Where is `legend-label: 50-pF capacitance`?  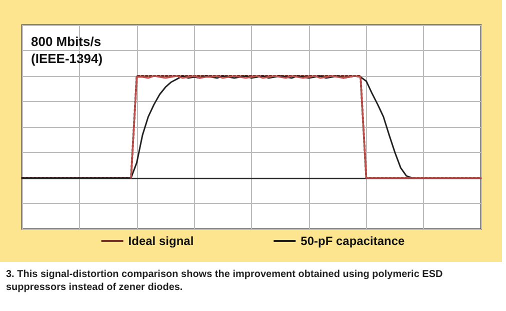 legend-label: 50-pF capacitance is located at coordinates (353, 241).